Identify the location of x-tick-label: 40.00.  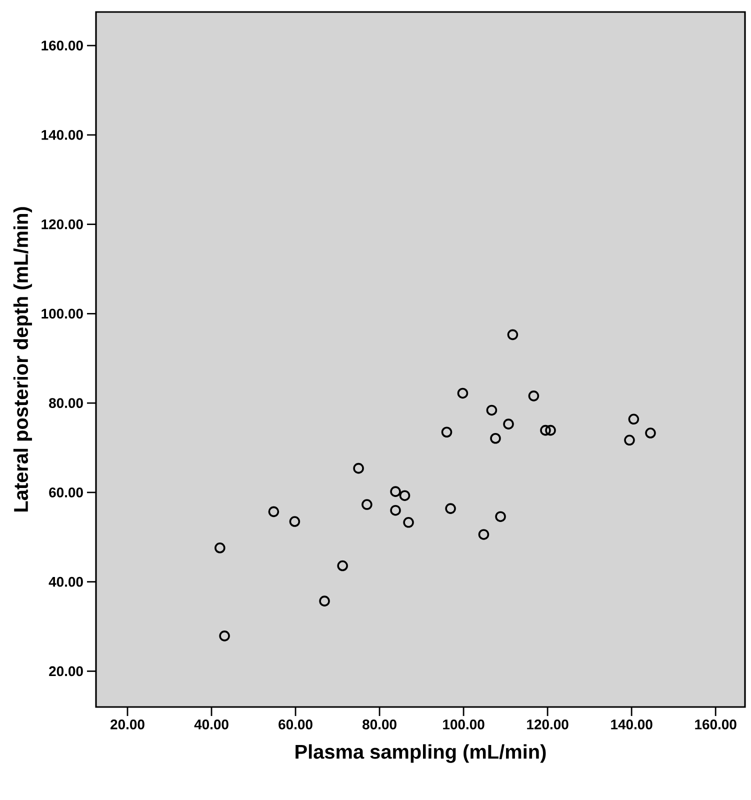
(211, 725).